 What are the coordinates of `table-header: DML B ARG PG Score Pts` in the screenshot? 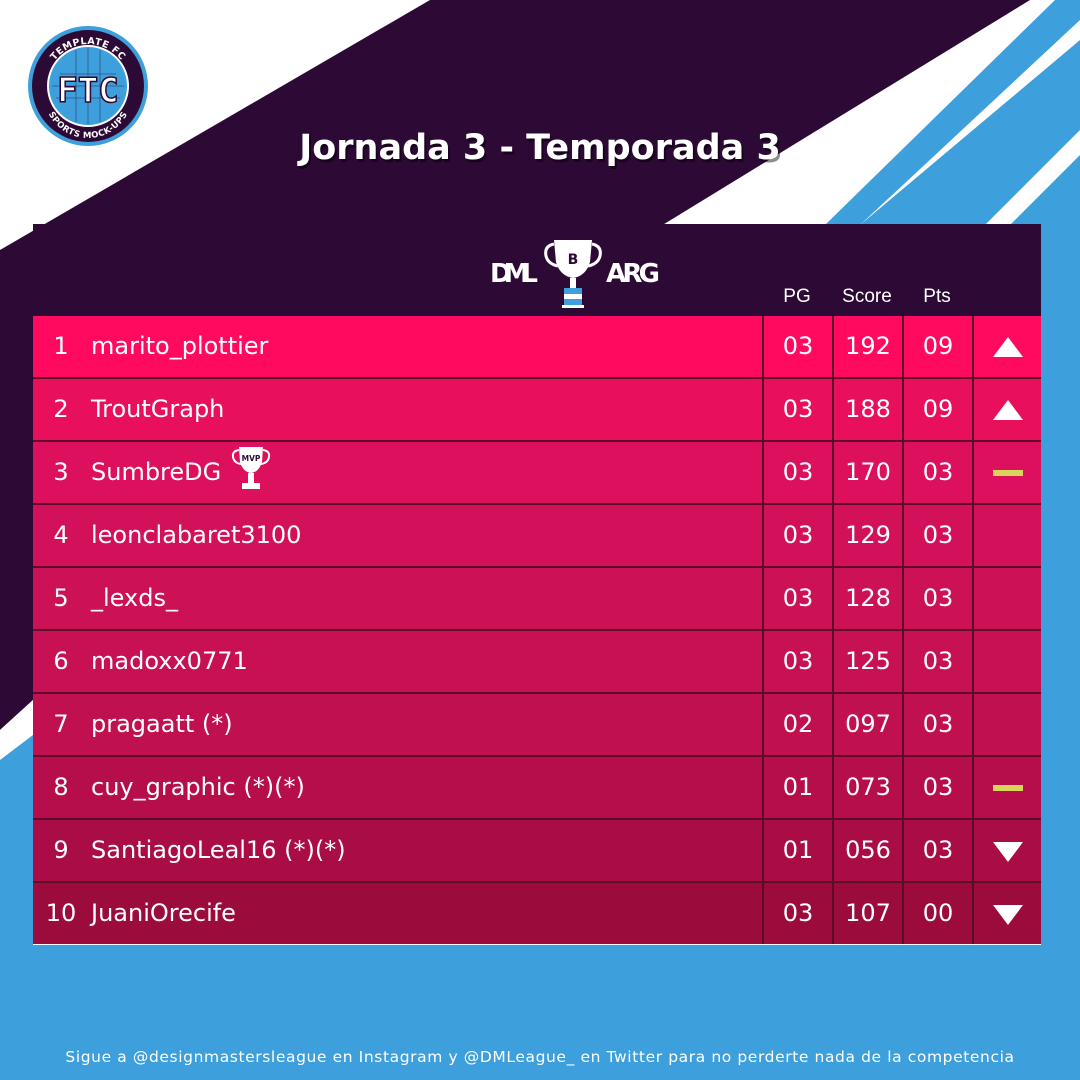 It's located at (537, 270).